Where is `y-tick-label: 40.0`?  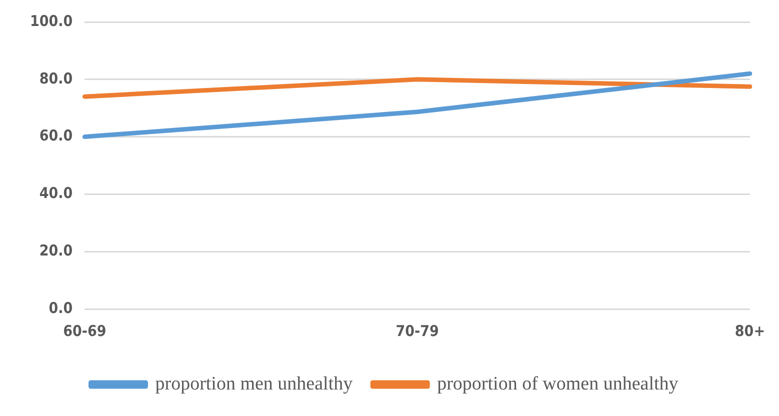 y-tick-label: 40.0 is located at coordinates (56, 193).